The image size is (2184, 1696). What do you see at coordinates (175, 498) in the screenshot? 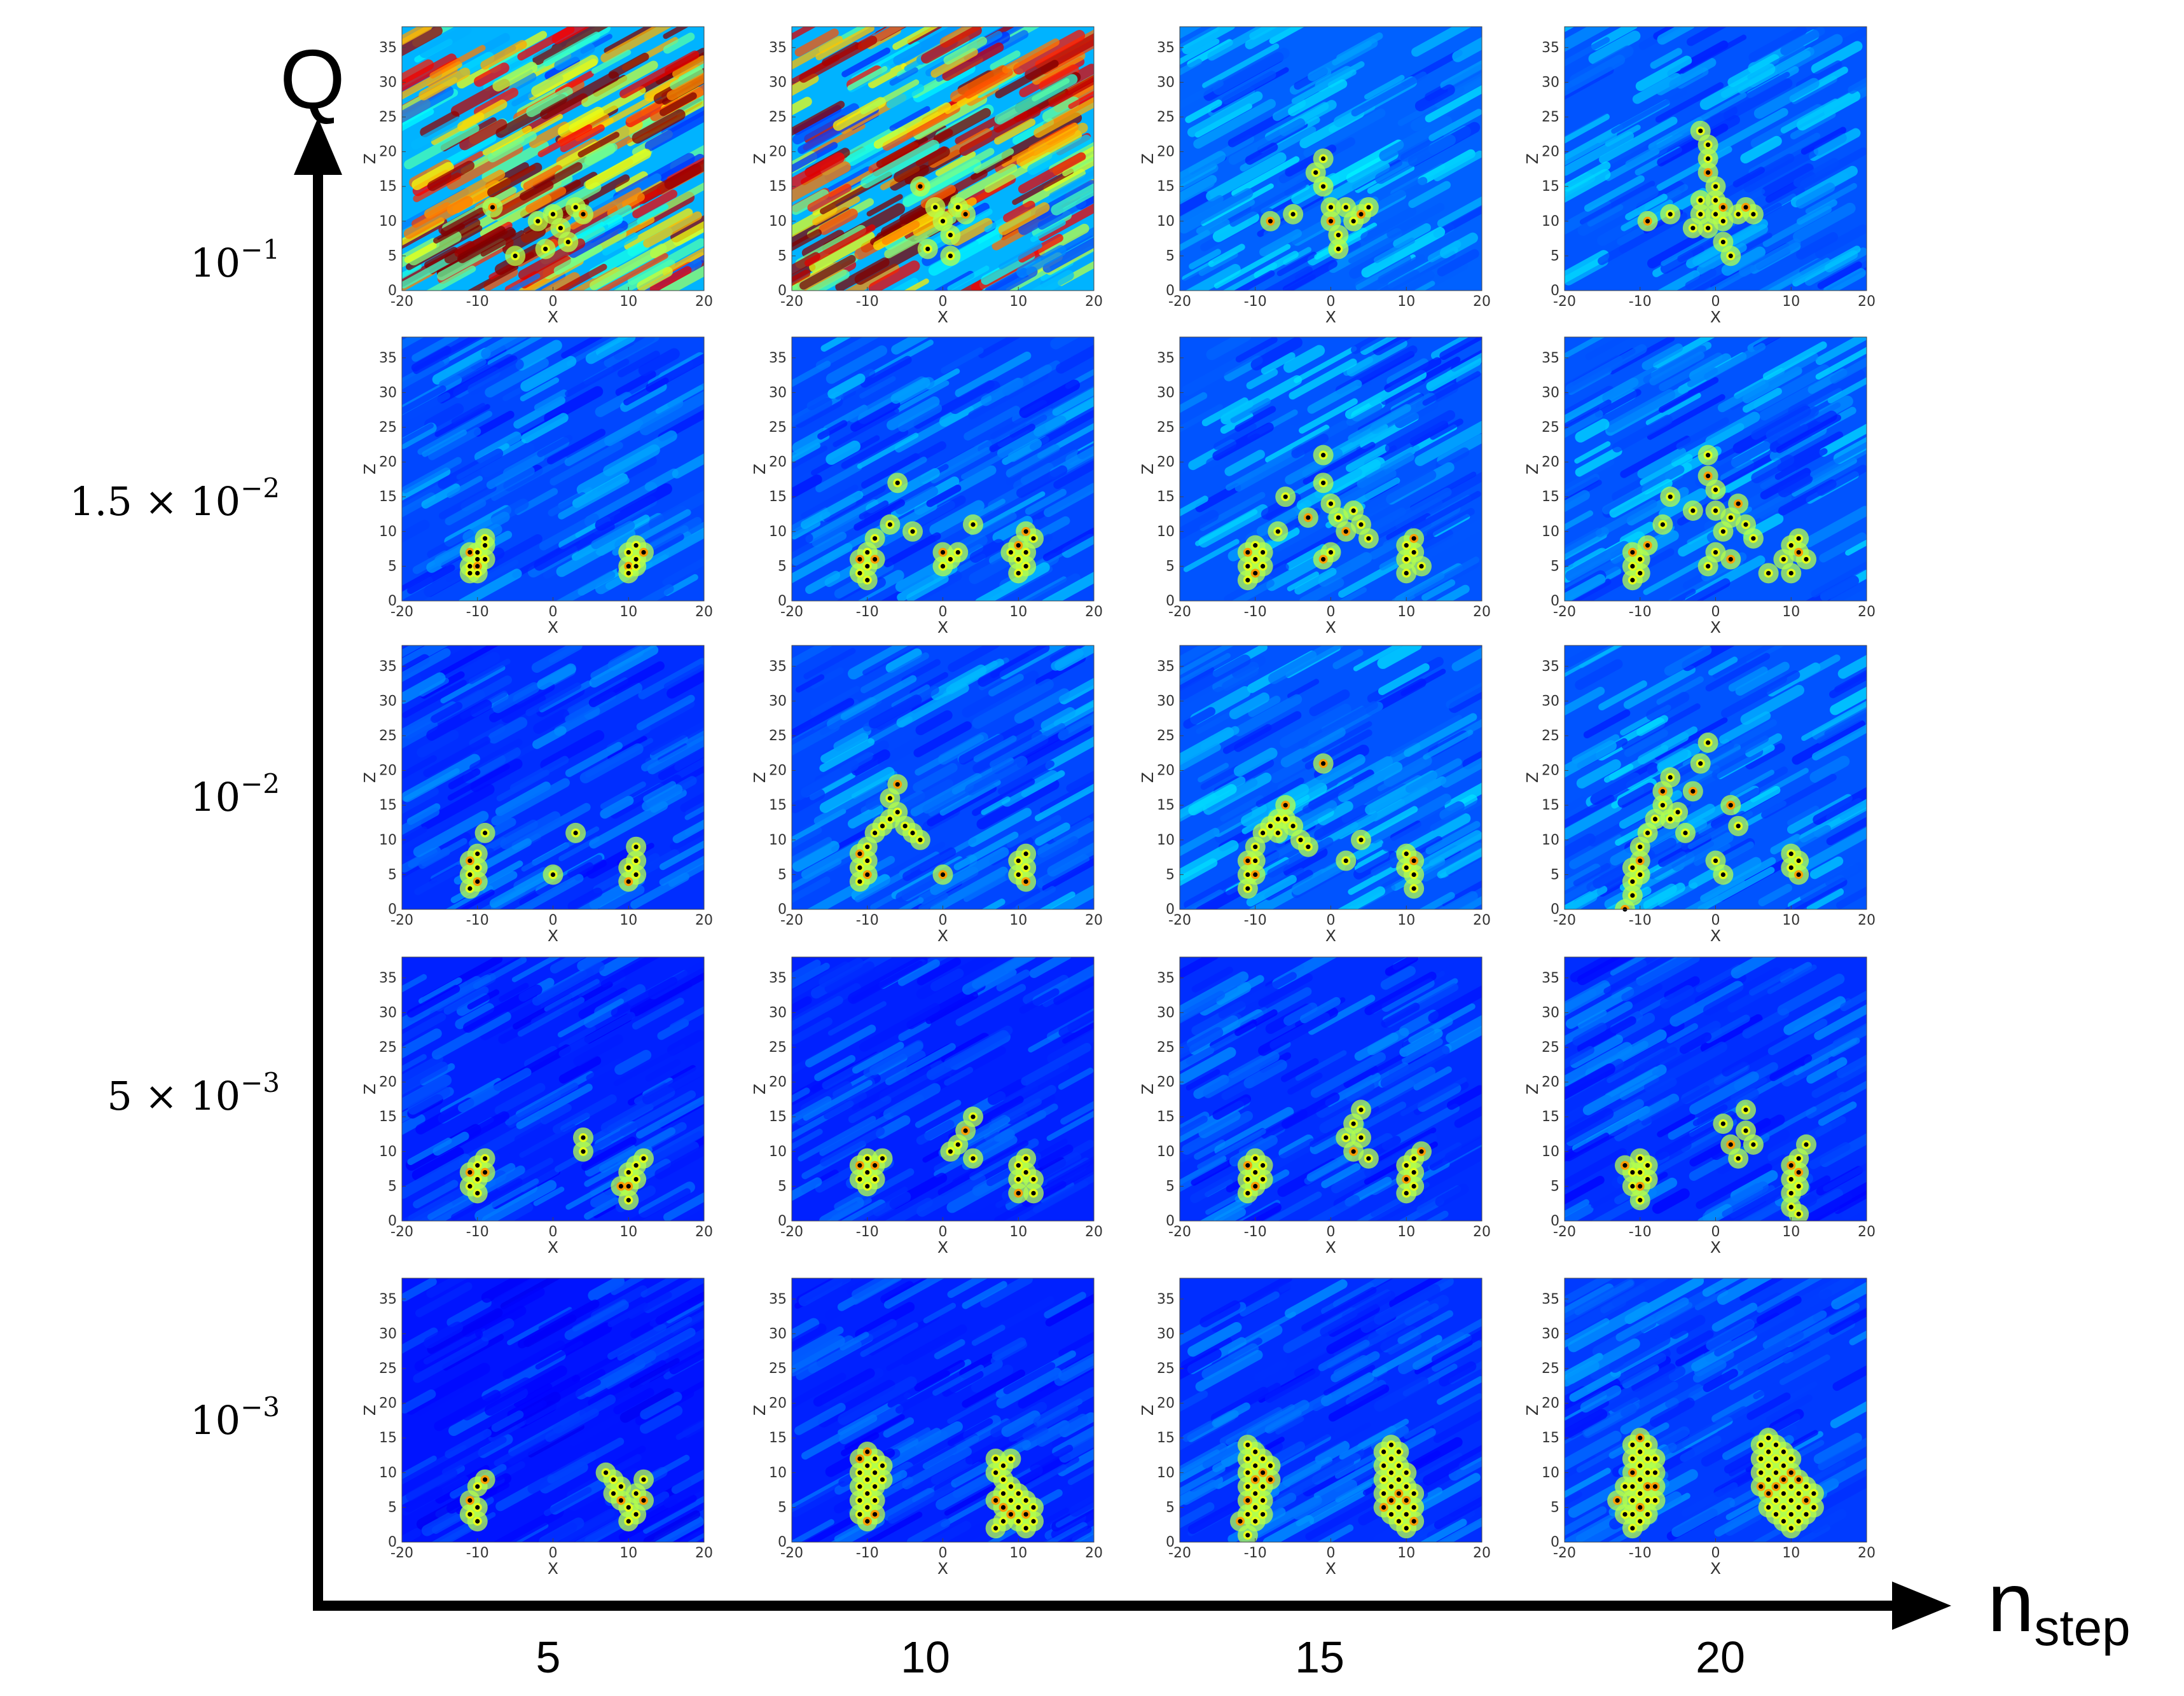
I see `row-label-1: 1.5 × 10⁻²` at bounding box center [175, 498].